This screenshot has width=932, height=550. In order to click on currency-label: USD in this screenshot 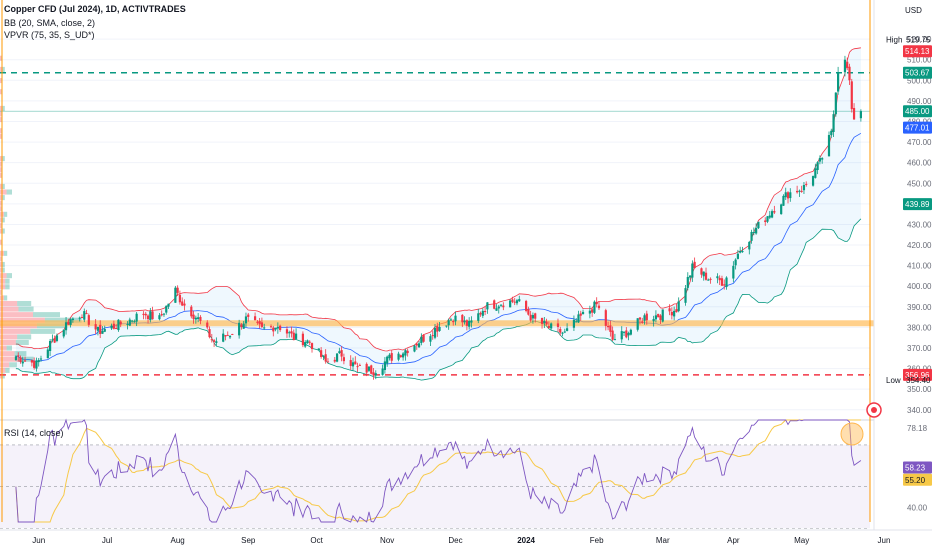, I will do `click(913, 10)`.